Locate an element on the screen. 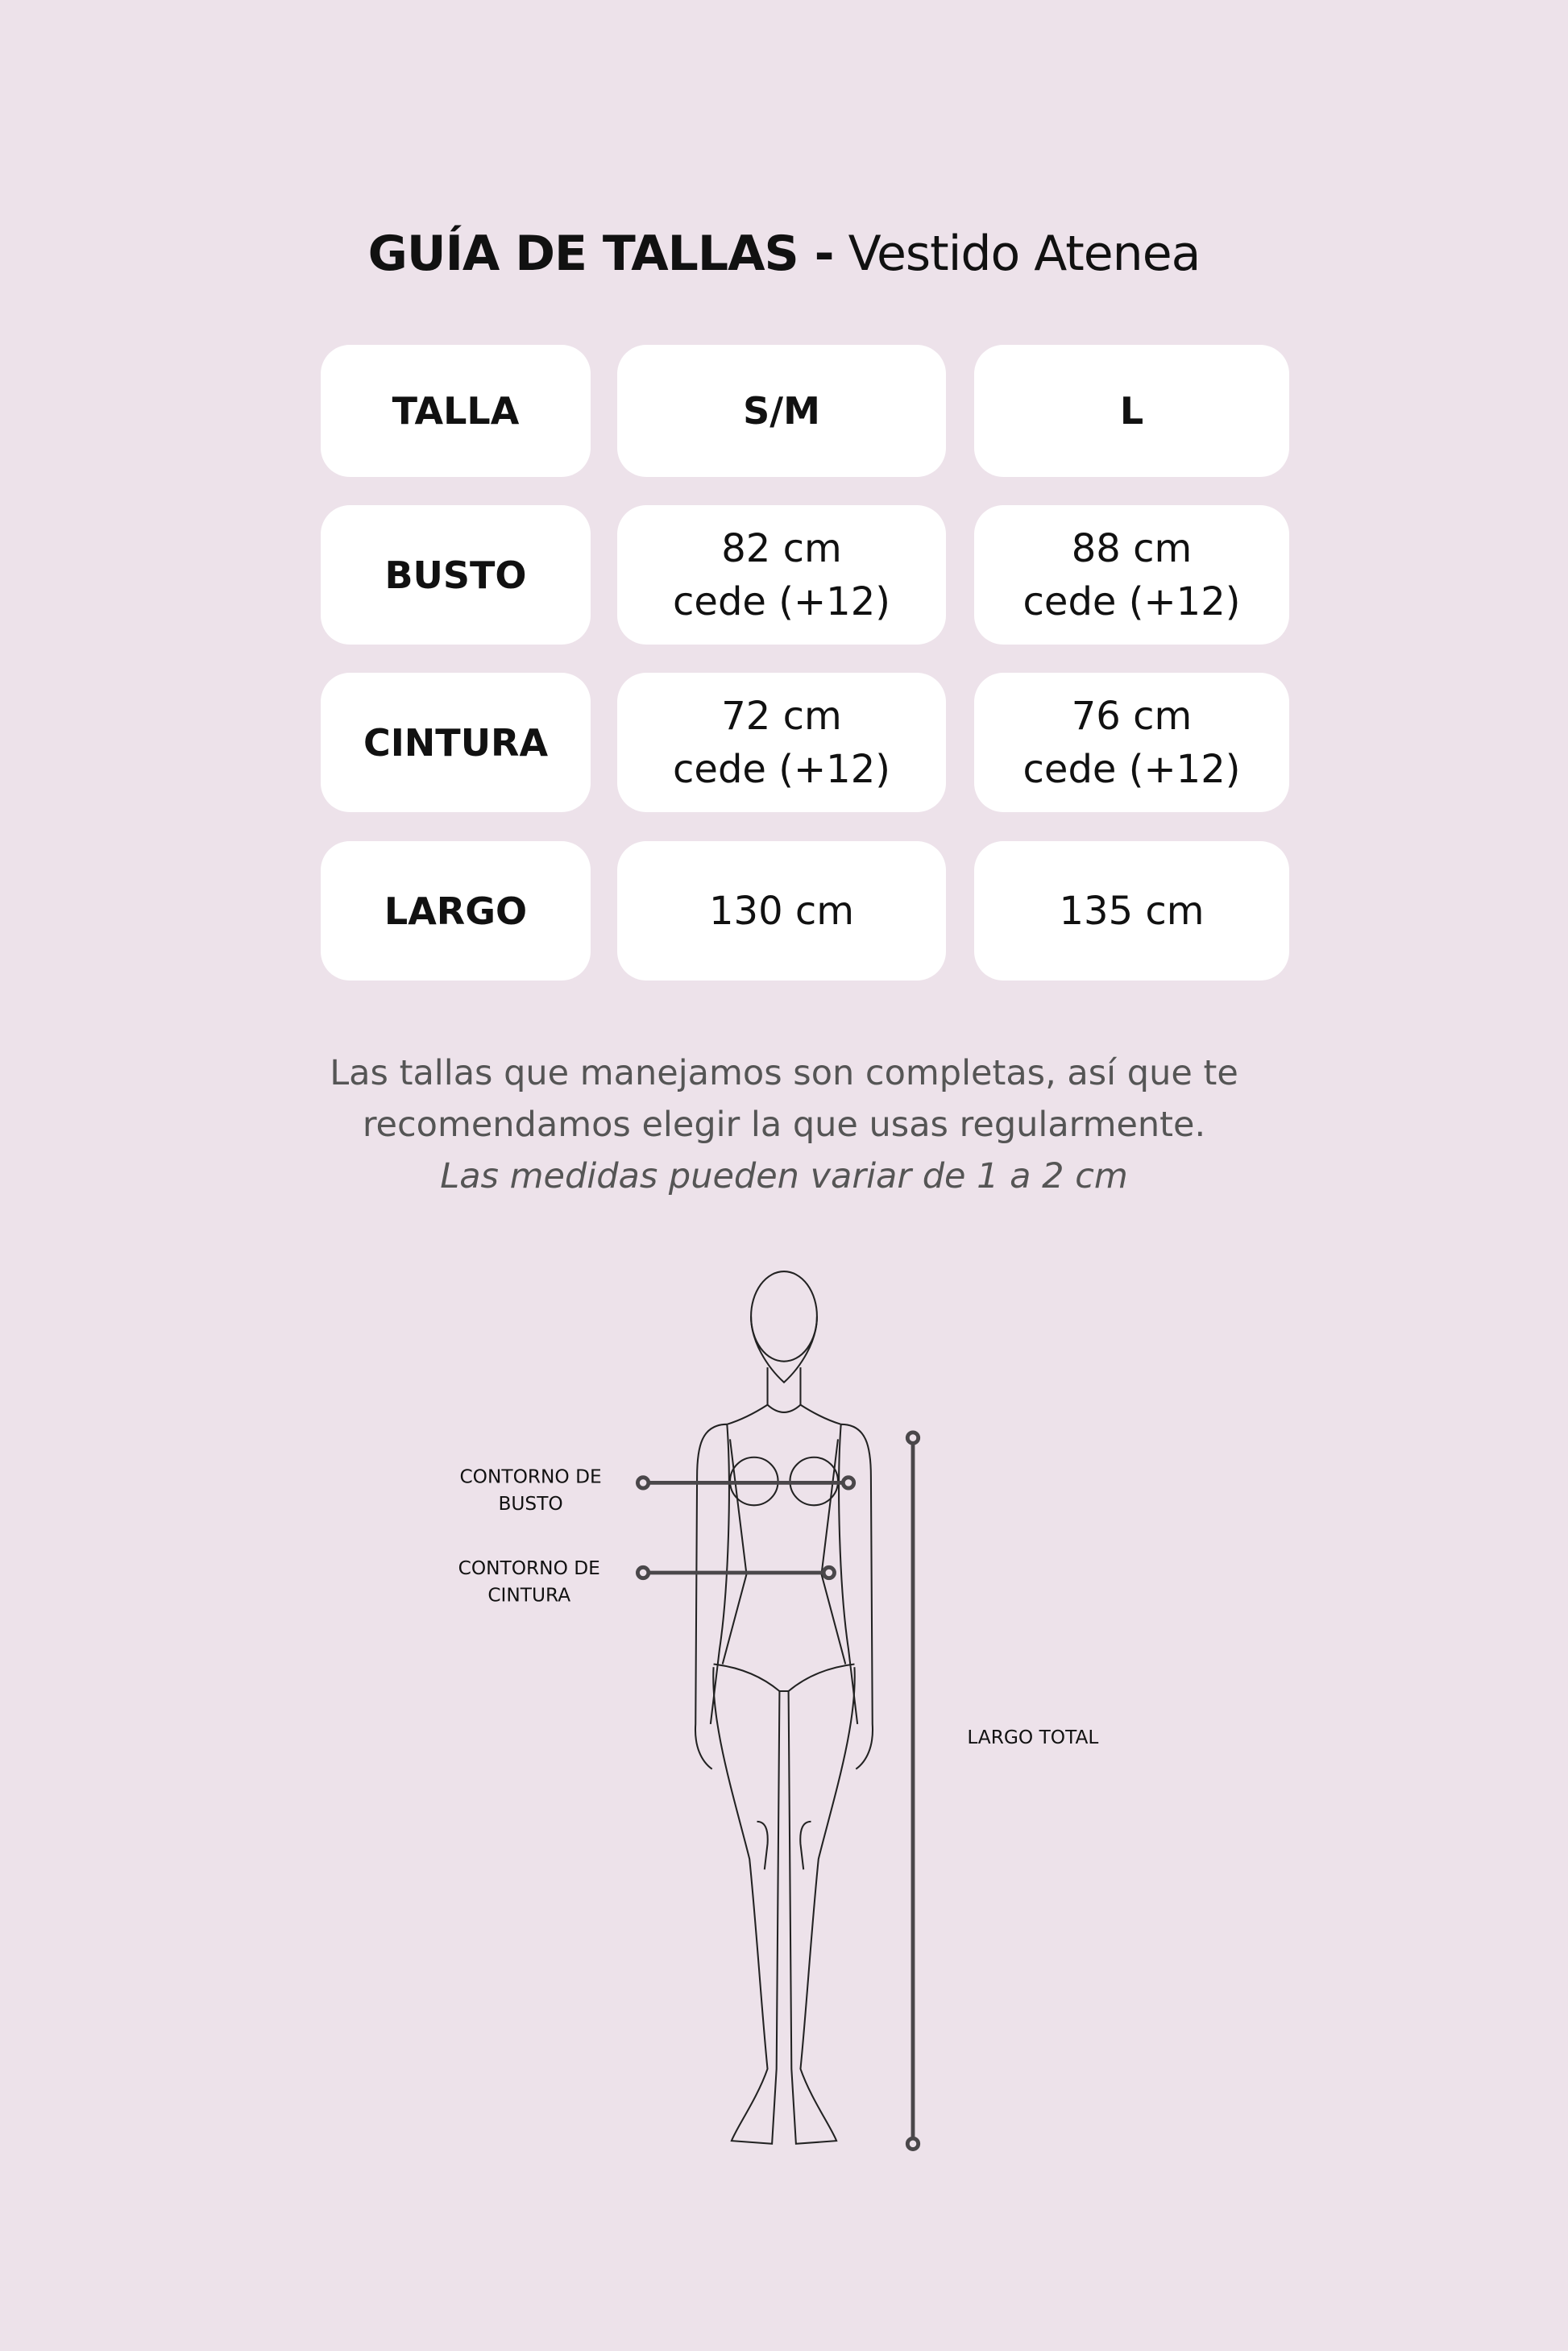 Image resolution: width=1568 pixels, height=2351 pixels. header-text: L is located at coordinates (1131, 411).